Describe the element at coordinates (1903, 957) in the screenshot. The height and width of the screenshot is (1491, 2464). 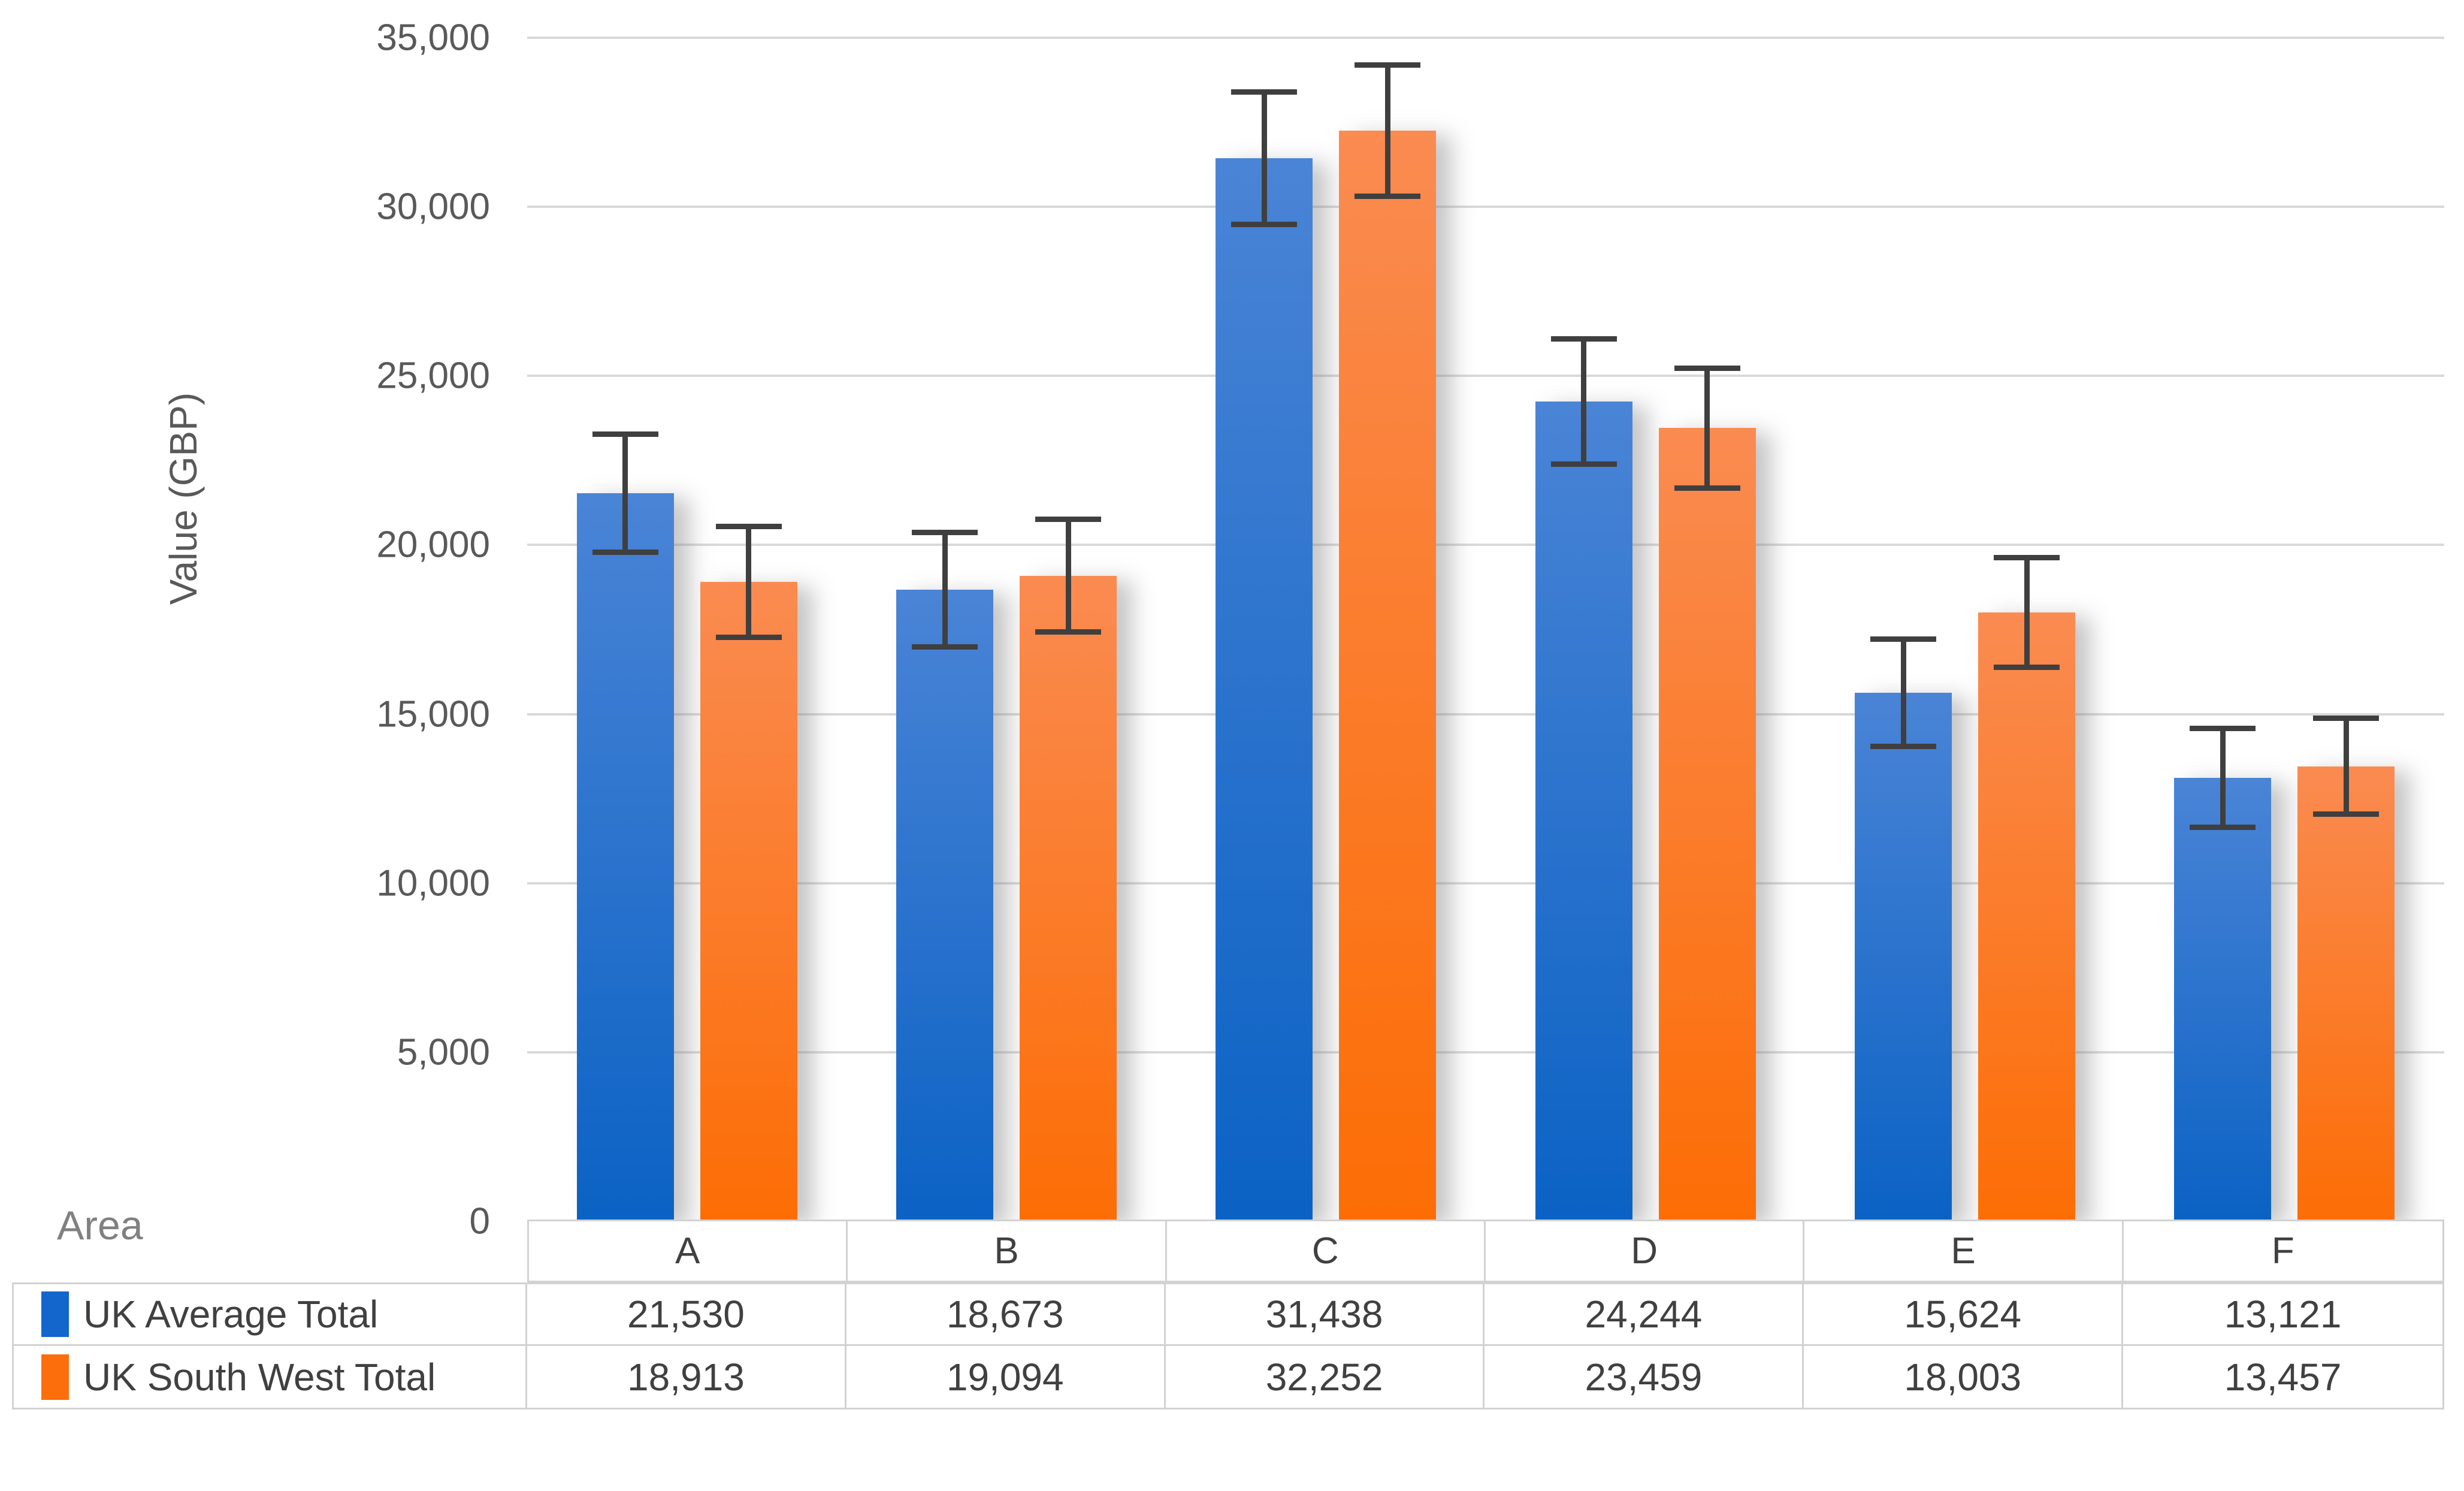
I see `bar-uk-average-total-e` at that location.